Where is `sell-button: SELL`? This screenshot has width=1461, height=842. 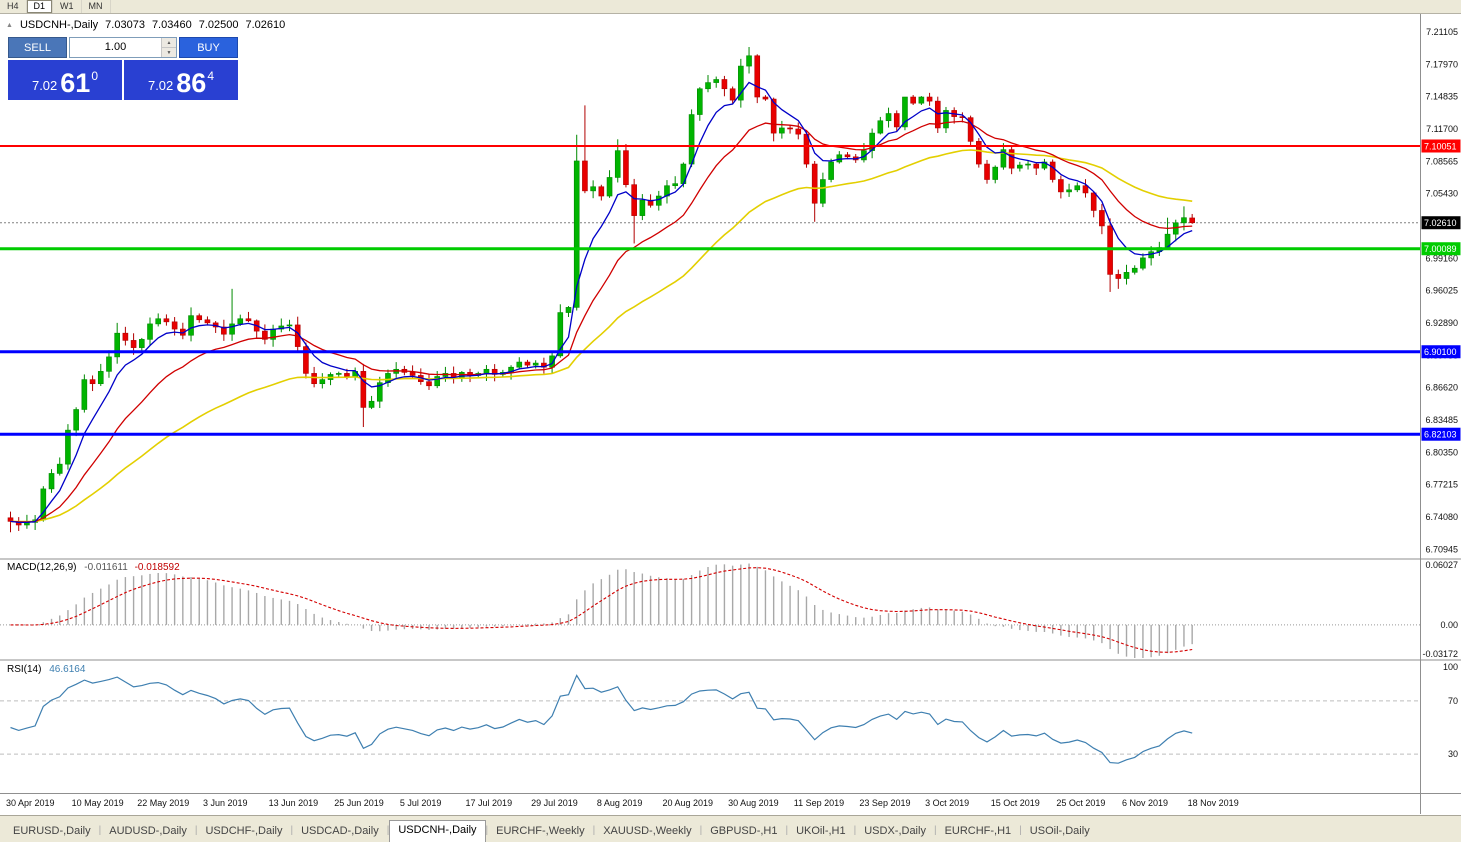
sell-button: SELL is located at coordinates (37, 47).